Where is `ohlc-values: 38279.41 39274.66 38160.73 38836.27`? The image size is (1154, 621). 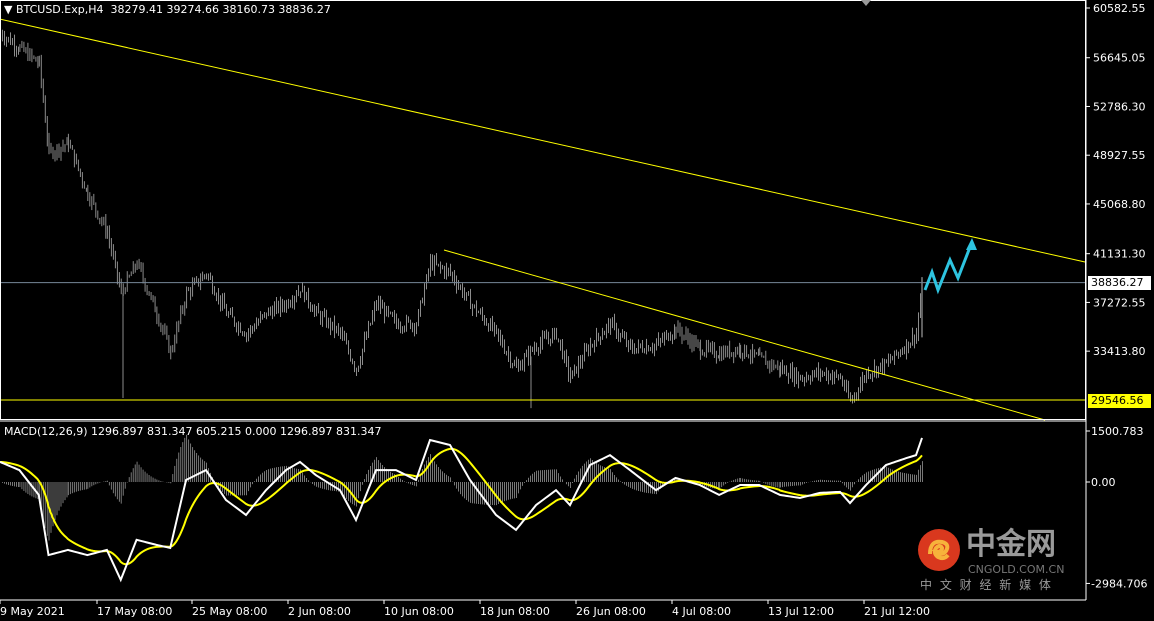
ohlc-values: 38279.41 39274.66 38160.73 38836.27 is located at coordinates (220, 9).